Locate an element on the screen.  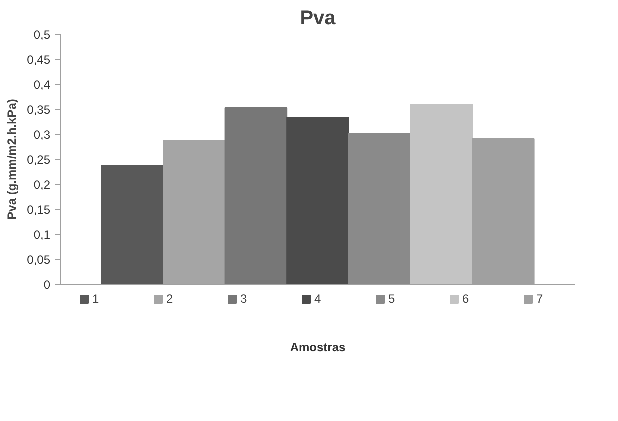
y-tick-label: 0,25 is located at coordinates (39, 160).